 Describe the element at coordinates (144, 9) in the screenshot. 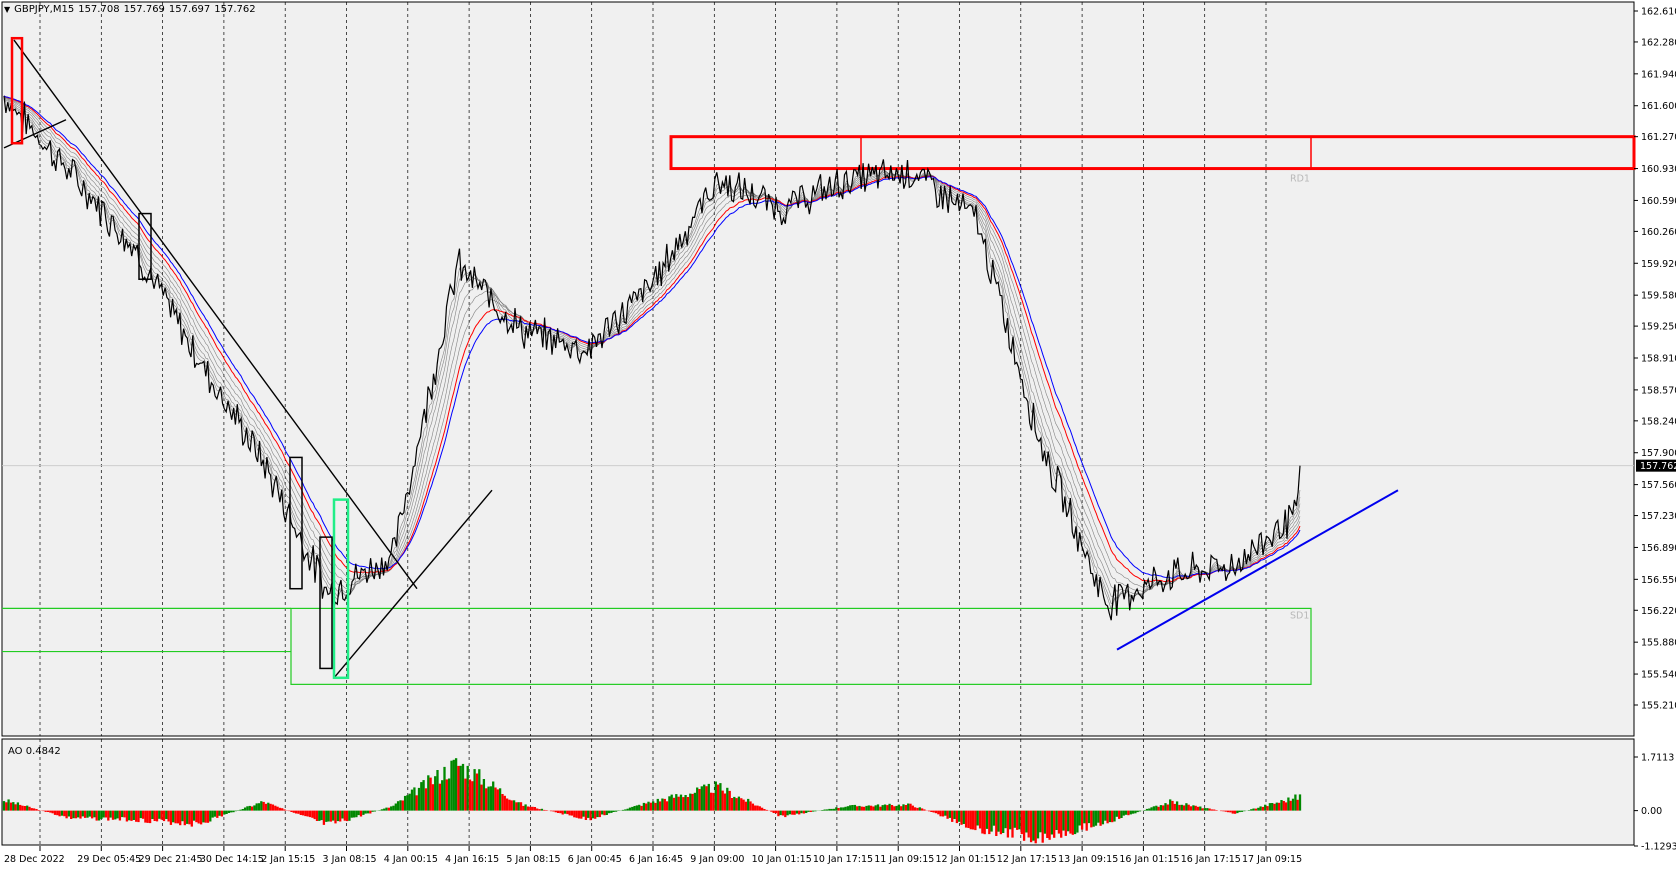

I see `high-value: 157.769` at that location.